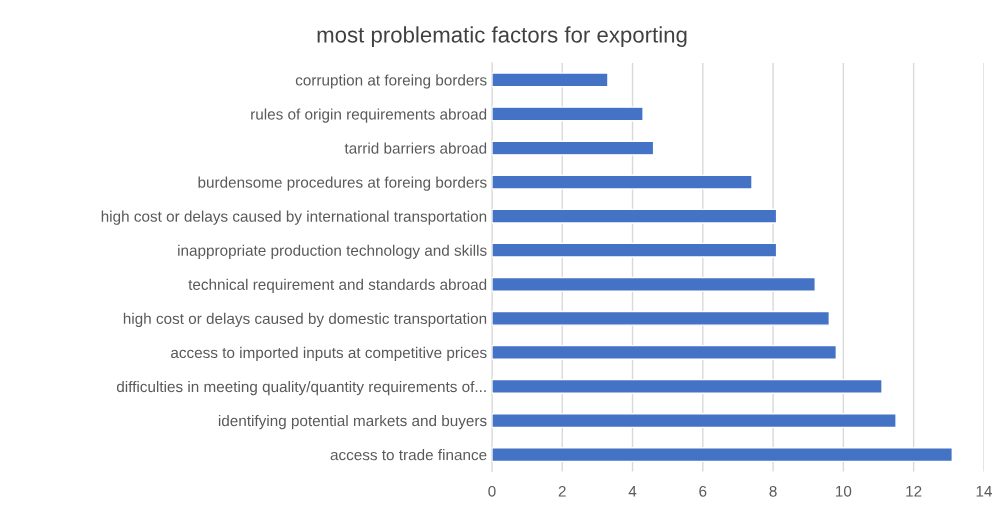  I want to click on x-tick-label: 2, so click(562, 491).